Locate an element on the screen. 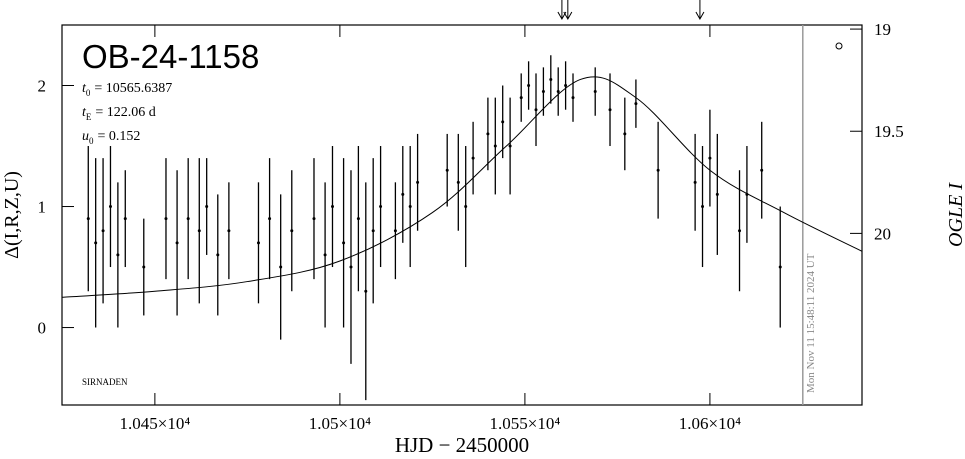  y2-axis-label: OGLE I is located at coordinates (955, 214).